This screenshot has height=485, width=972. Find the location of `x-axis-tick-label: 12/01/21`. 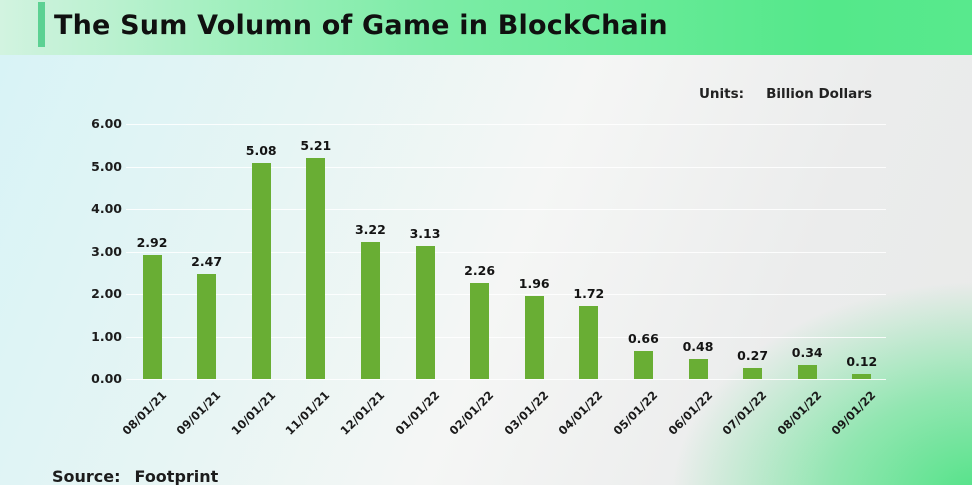

x-axis-tick-label: 12/01/21 is located at coordinates (362, 413).